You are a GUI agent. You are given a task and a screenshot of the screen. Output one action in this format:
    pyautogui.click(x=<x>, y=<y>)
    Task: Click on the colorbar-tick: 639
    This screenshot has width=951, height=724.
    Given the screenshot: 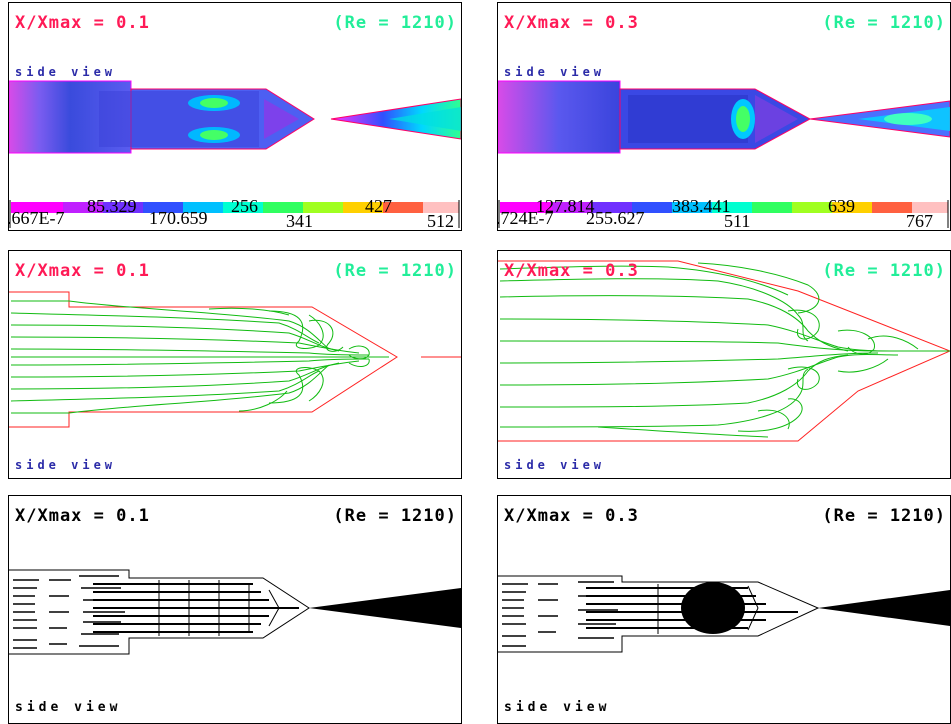 What is the action you would take?
    pyautogui.click(x=841, y=206)
    